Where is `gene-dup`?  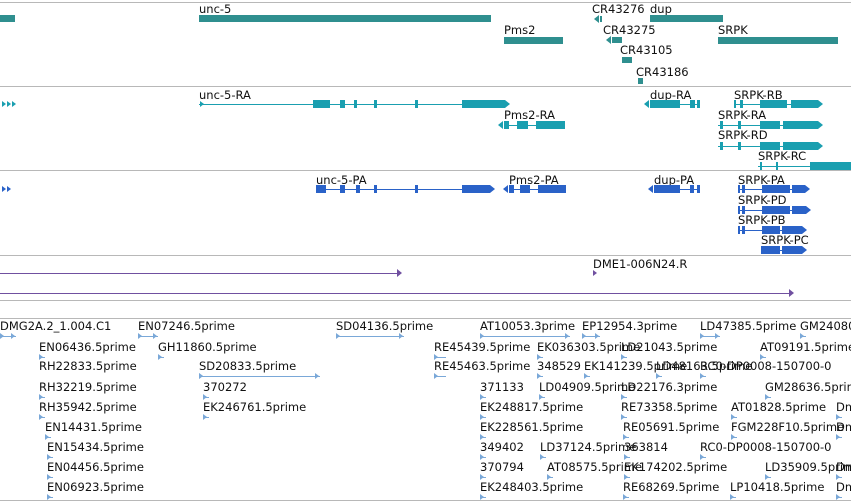
gene-dup is located at coordinates (686, 18).